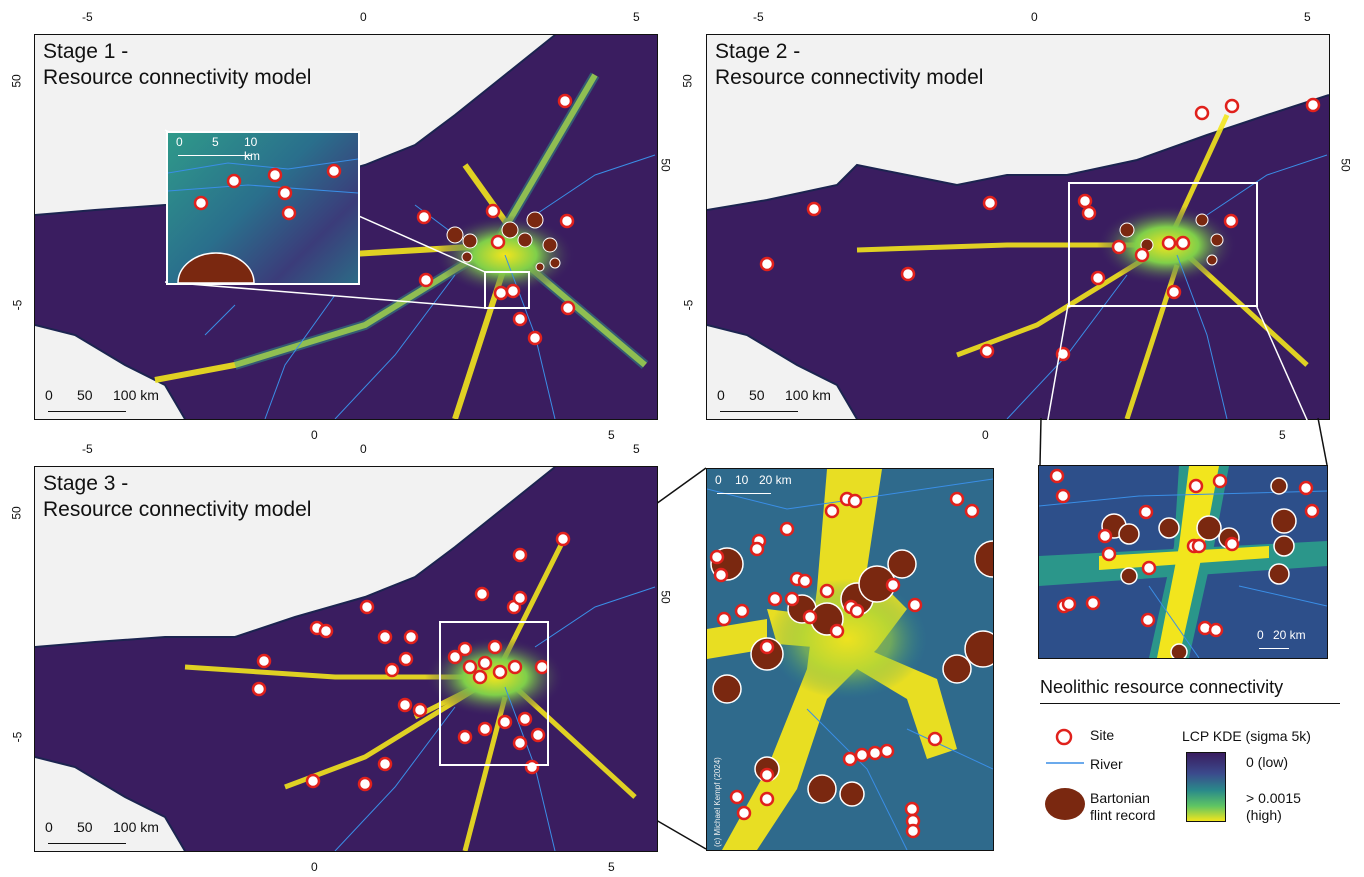 Image resolution: width=1364 pixels, height=877 pixels. What do you see at coordinates (507, 290) in the screenshot?
I see `inset-frame` at bounding box center [507, 290].